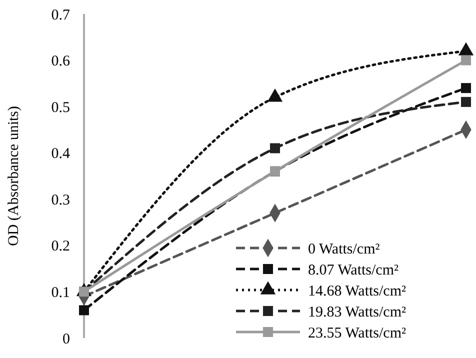  I want to click on legend-label: 19.83 Watts/cm², so click(357, 312).